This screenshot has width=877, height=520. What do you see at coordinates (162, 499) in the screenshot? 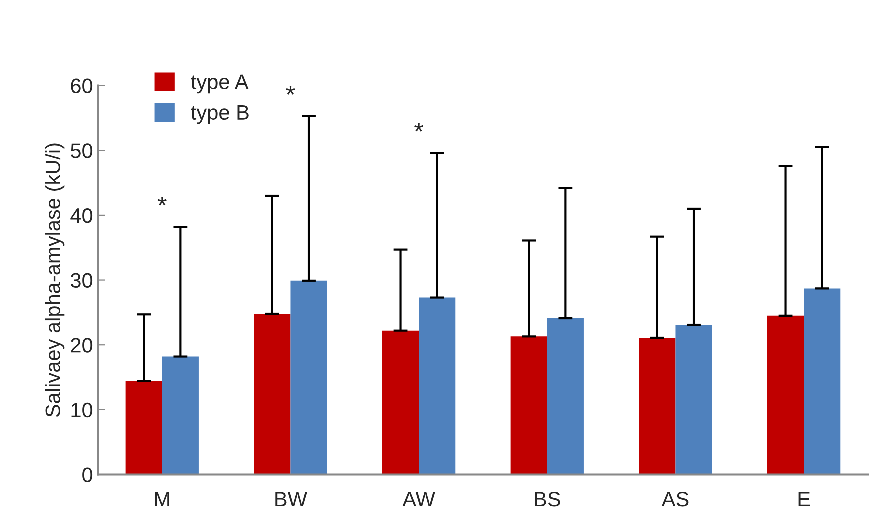
I see `x-tick-label: M` at bounding box center [162, 499].